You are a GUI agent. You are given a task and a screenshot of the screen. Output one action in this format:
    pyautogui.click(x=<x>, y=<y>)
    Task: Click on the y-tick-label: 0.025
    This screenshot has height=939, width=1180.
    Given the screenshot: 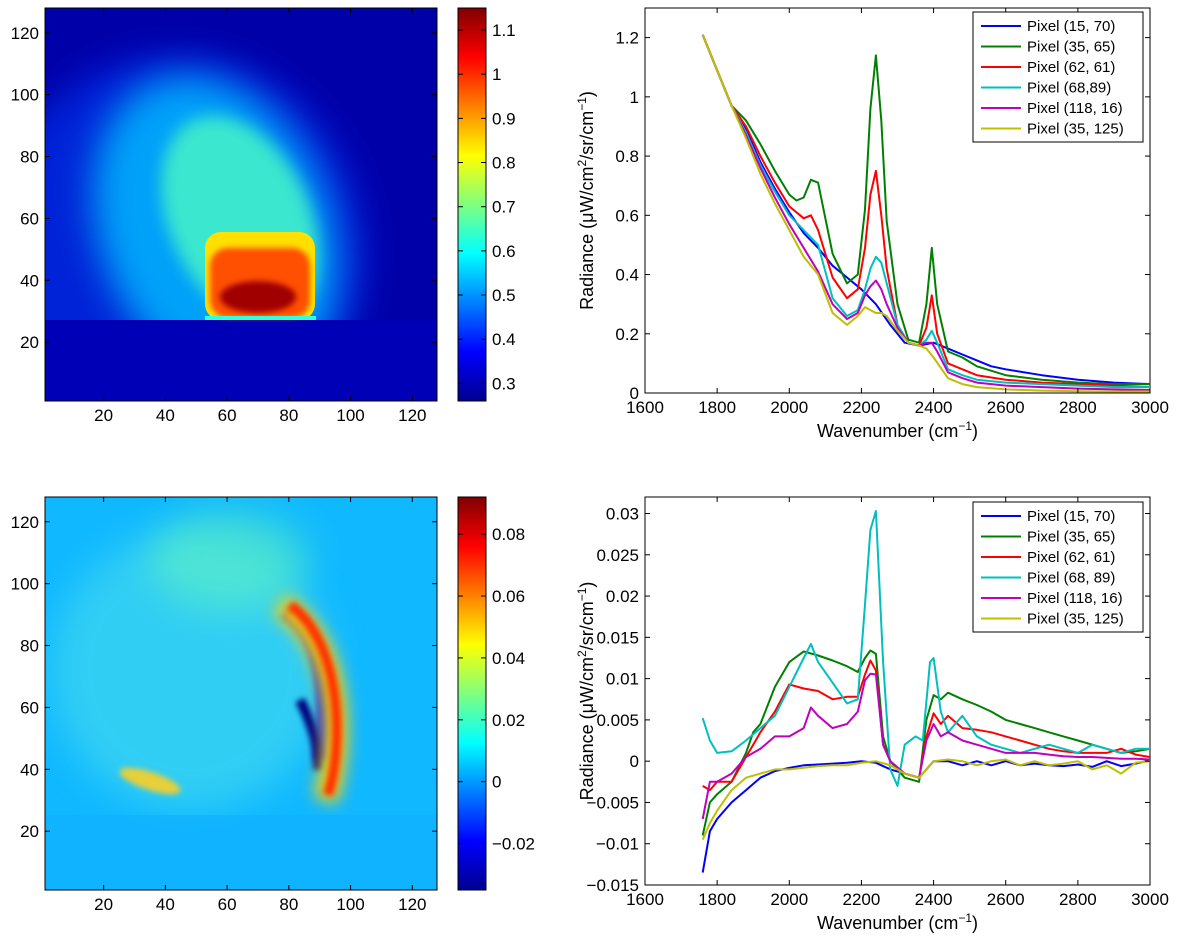 What is the action you would take?
    pyautogui.click(x=617, y=555)
    